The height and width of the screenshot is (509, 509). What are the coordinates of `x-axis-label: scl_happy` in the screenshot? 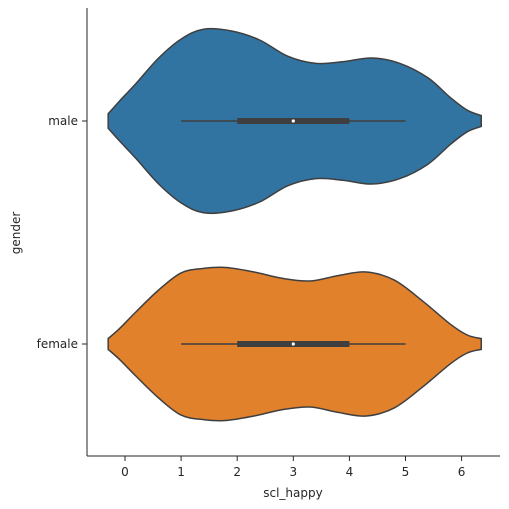 It's located at (292, 493).